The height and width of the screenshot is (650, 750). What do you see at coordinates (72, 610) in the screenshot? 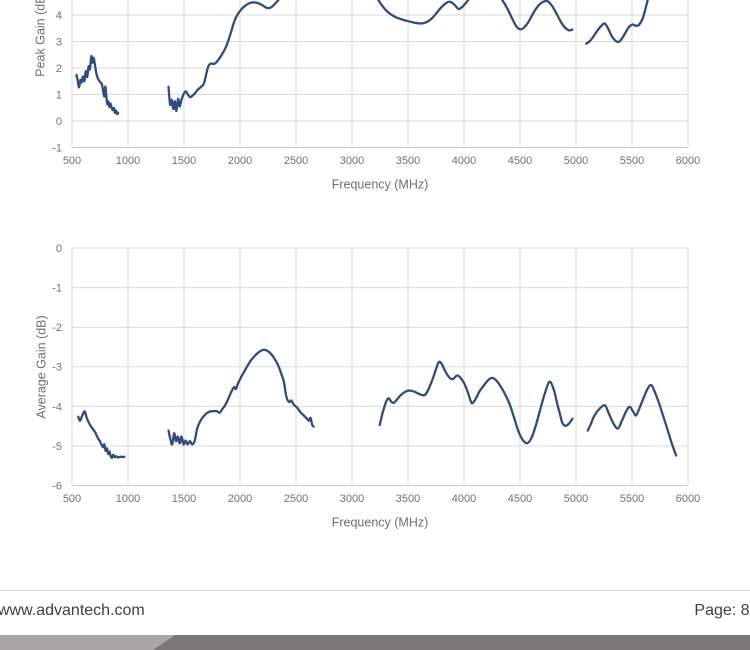
I see `footer-website-url: www.advantech.com` at bounding box center [72, 610].